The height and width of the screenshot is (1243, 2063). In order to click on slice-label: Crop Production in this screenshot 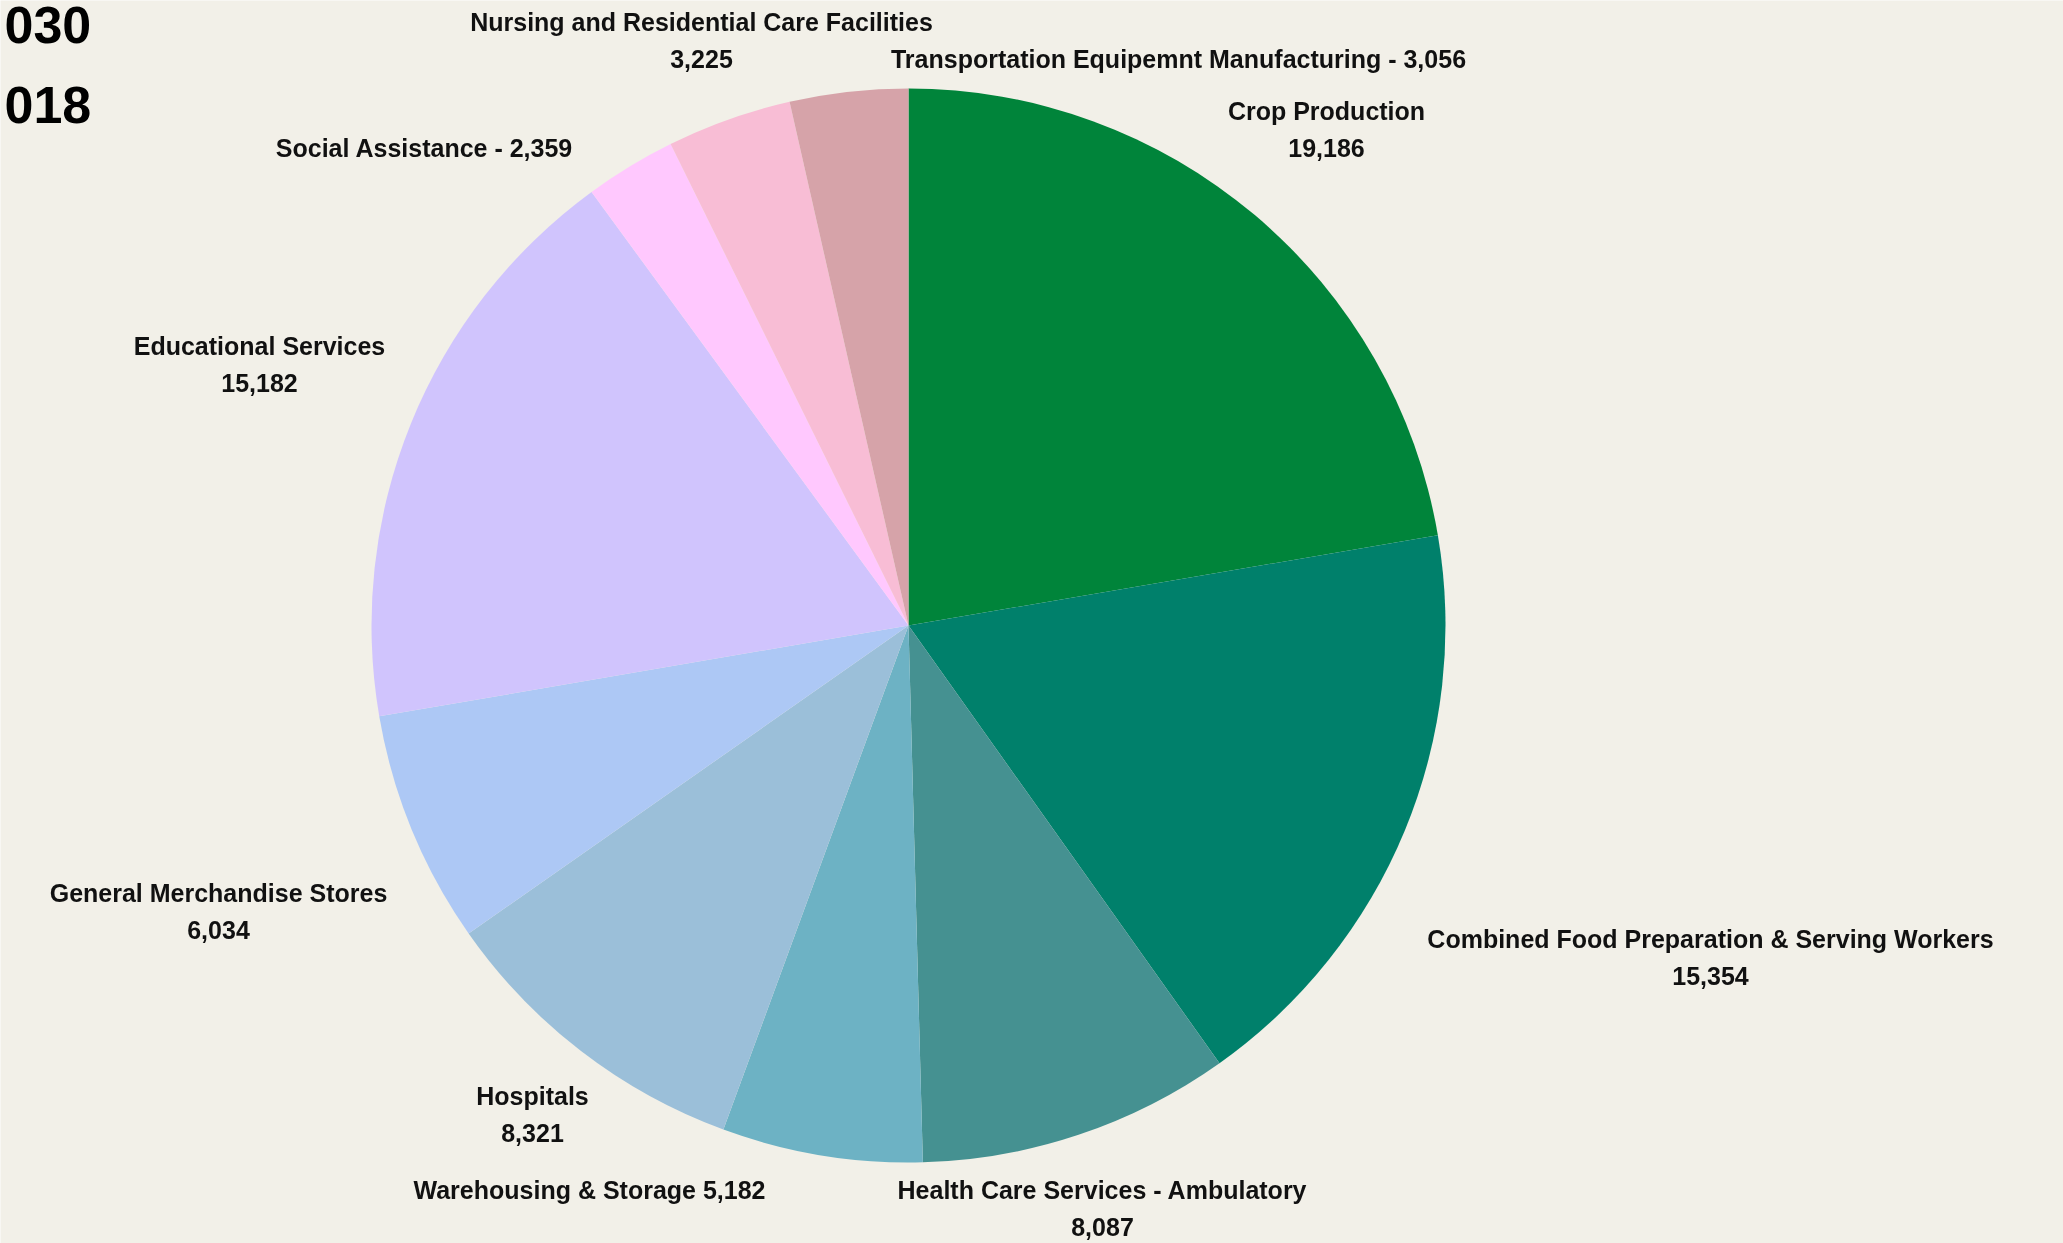, I will do `click(1326, 110)`.